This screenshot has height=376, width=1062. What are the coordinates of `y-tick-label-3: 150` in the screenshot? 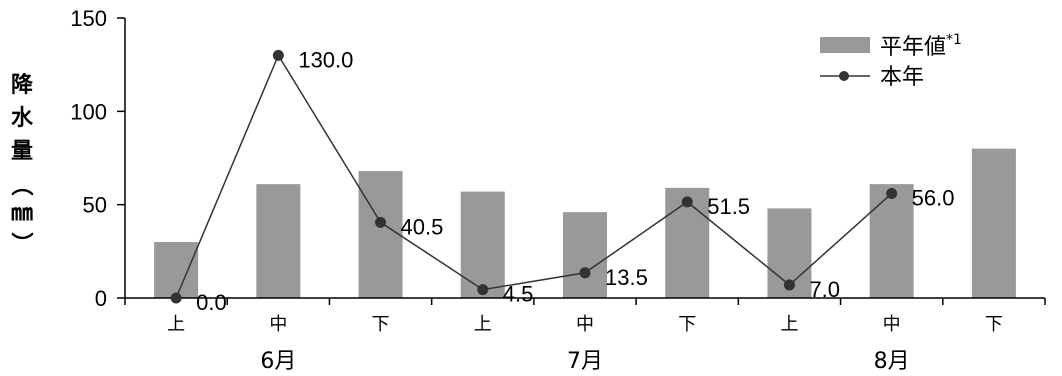 It's located at (88, 18).